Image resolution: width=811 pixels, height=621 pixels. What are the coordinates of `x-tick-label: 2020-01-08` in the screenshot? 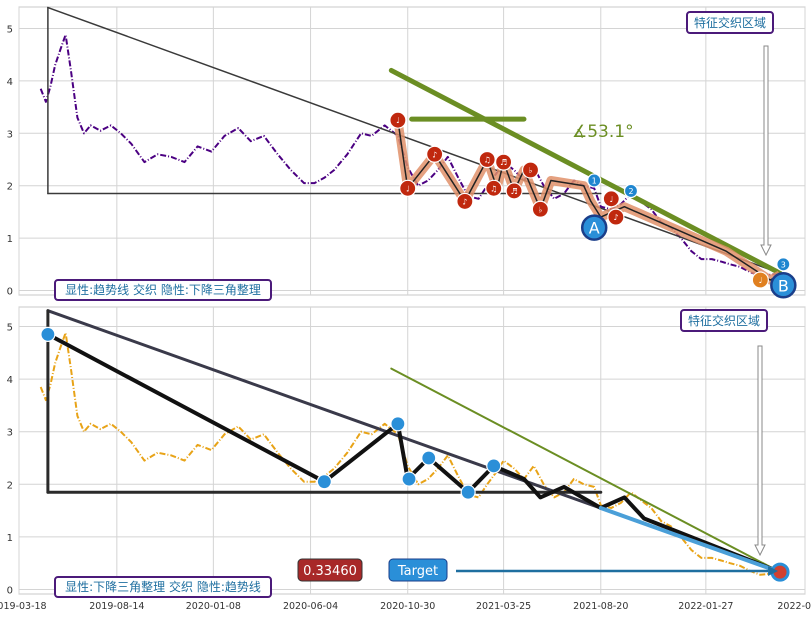 It's located at (213, 606).